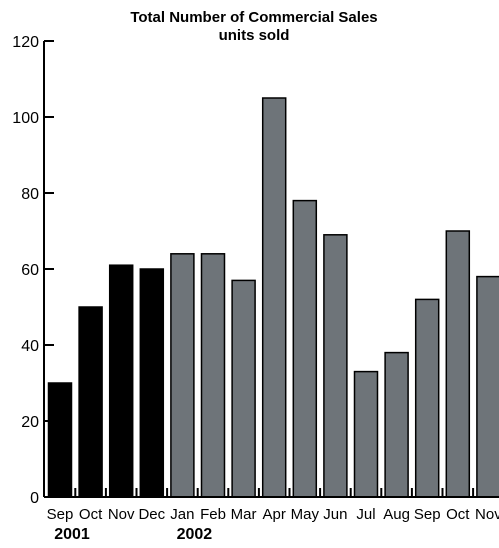 Image resolution: width=499 pixels, height=548 pixels. I want to click on x-tick-label-jun: Jun, so click(335, 514).